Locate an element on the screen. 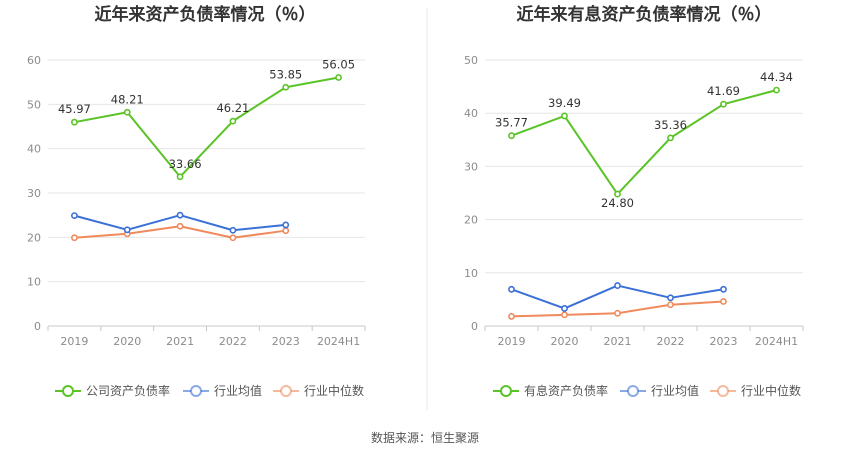 This screenshot has height=459, width=850. data-label: 35.36 is located at coordinates (670, 125).